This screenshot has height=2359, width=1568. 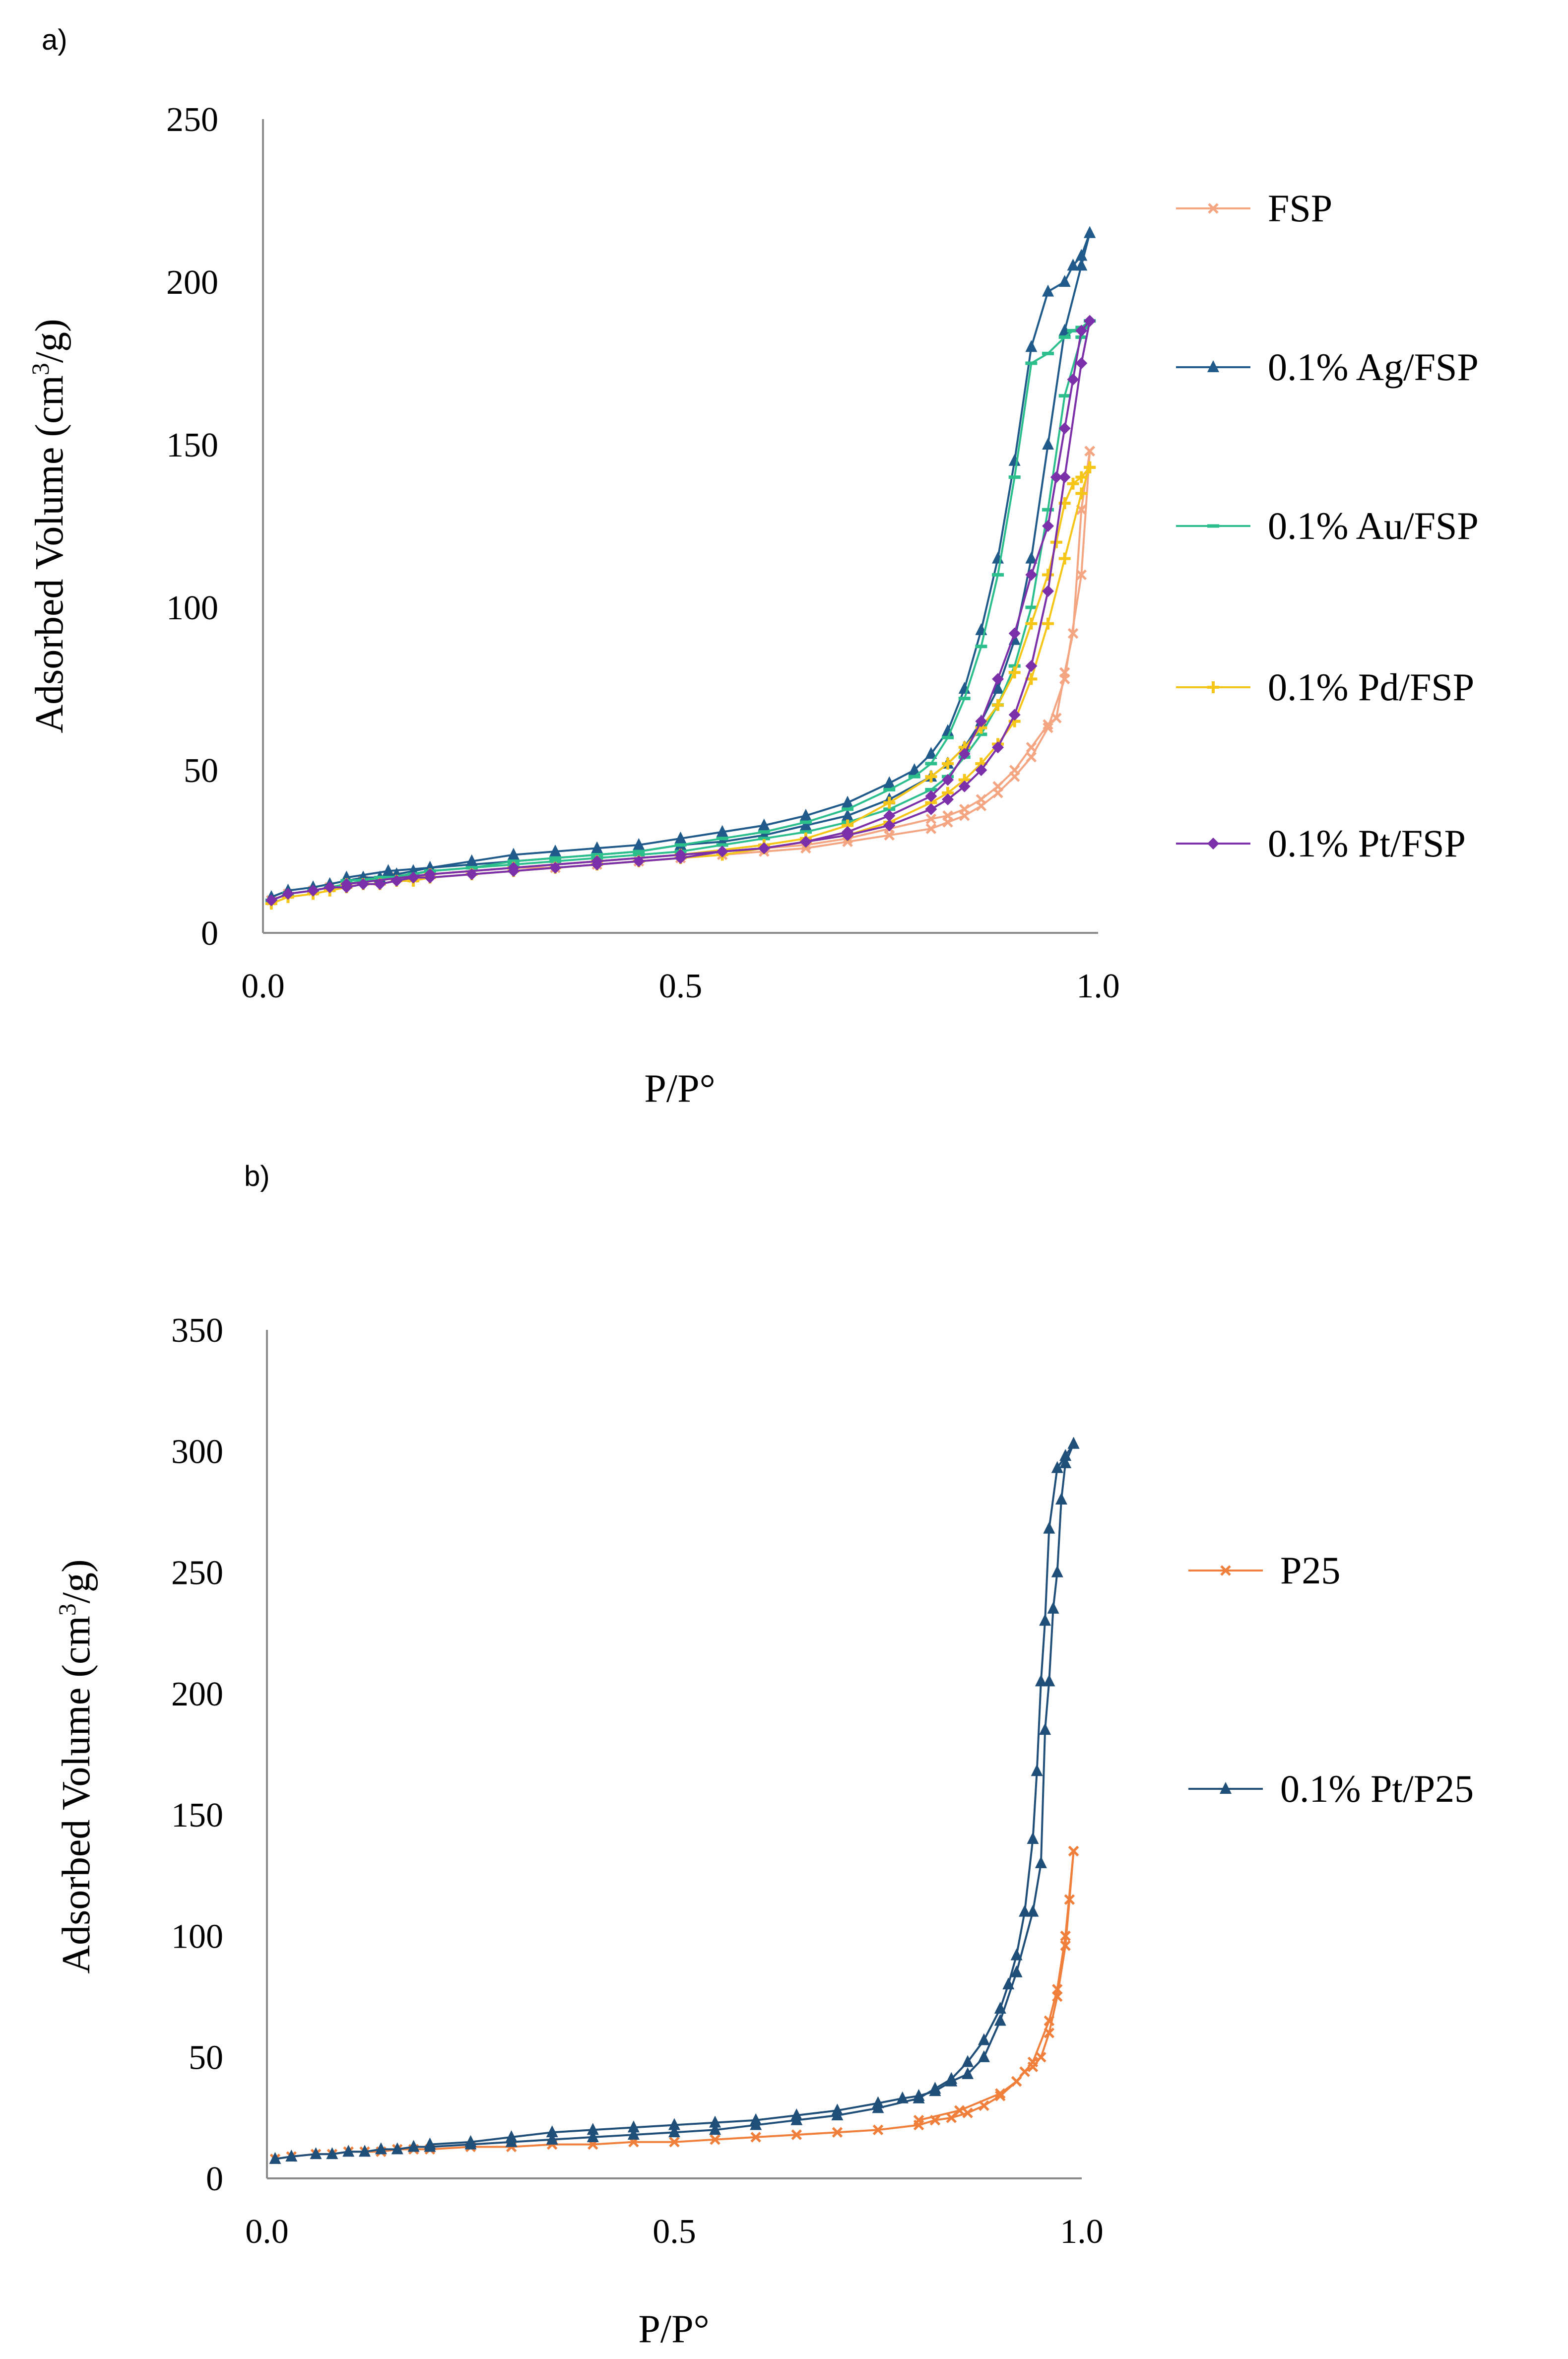 I want to click on panel-b-legend-item-1: 0.1% Pt/P25, so click(x=1331, y=1789).